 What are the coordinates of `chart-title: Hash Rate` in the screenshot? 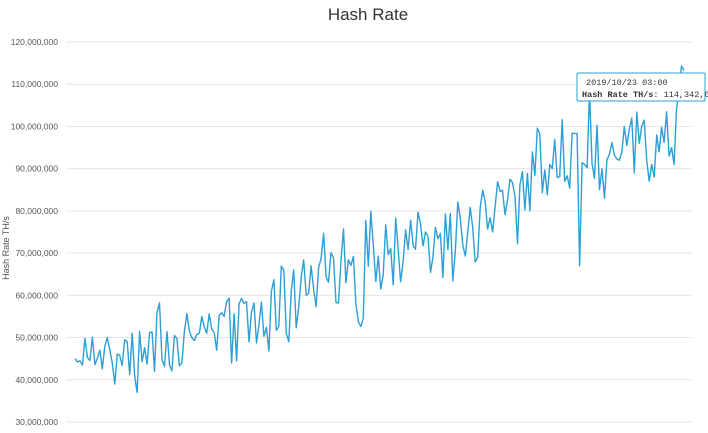 It's located at (368, 14).